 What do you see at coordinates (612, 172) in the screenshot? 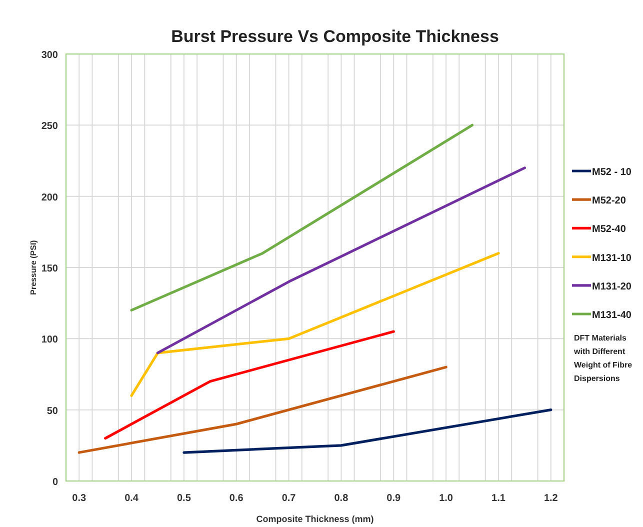
I see `legend-label: M52 - 10` at bounding box center [612, 172].